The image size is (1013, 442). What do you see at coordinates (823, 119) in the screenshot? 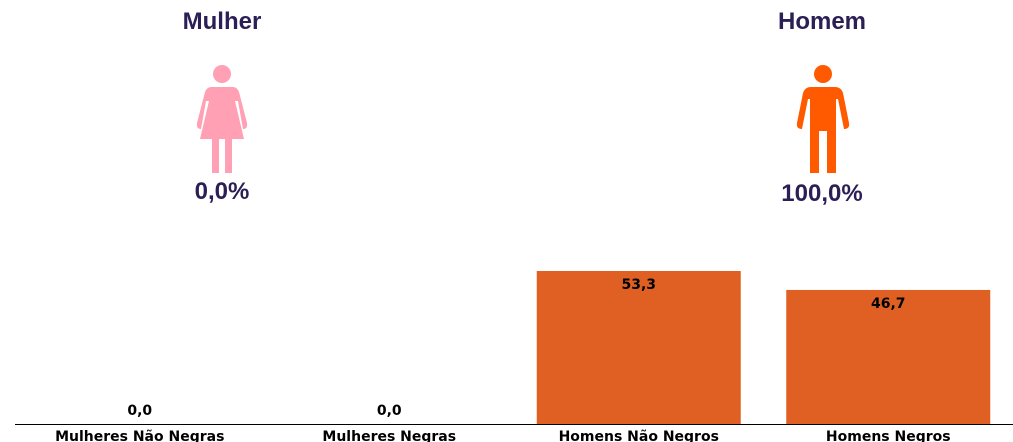
I see `male-person-icon` at bounding box center [823, 119].